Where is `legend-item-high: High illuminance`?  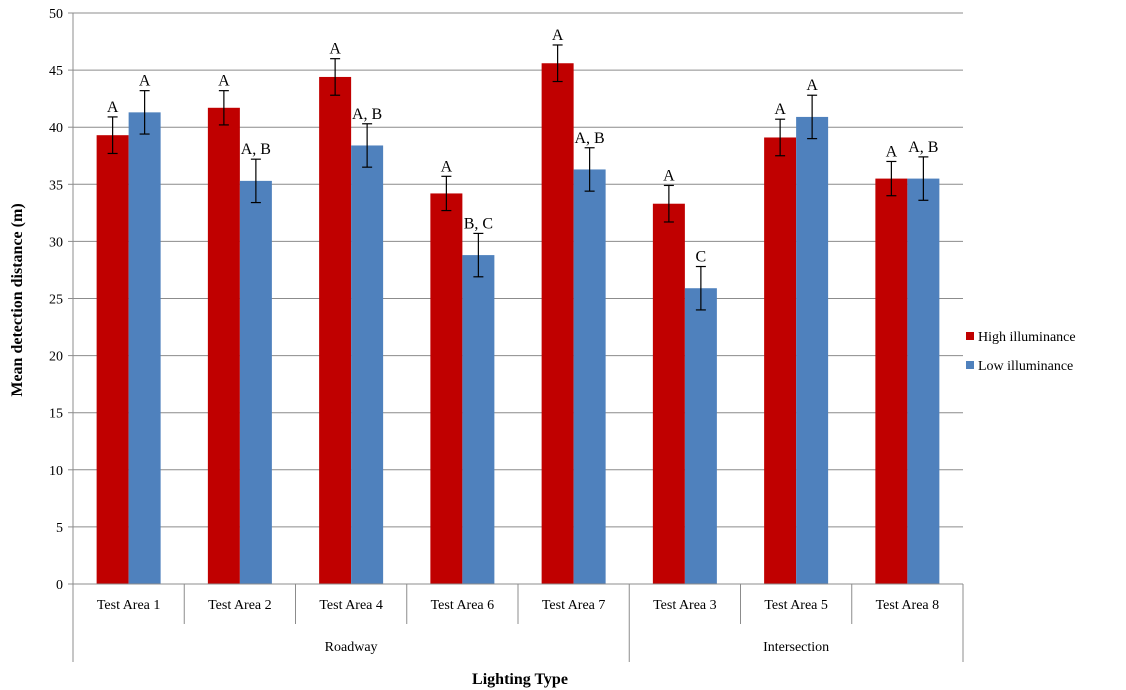
legend-item-high: High illuminance is located at coordinates (1021, 337).